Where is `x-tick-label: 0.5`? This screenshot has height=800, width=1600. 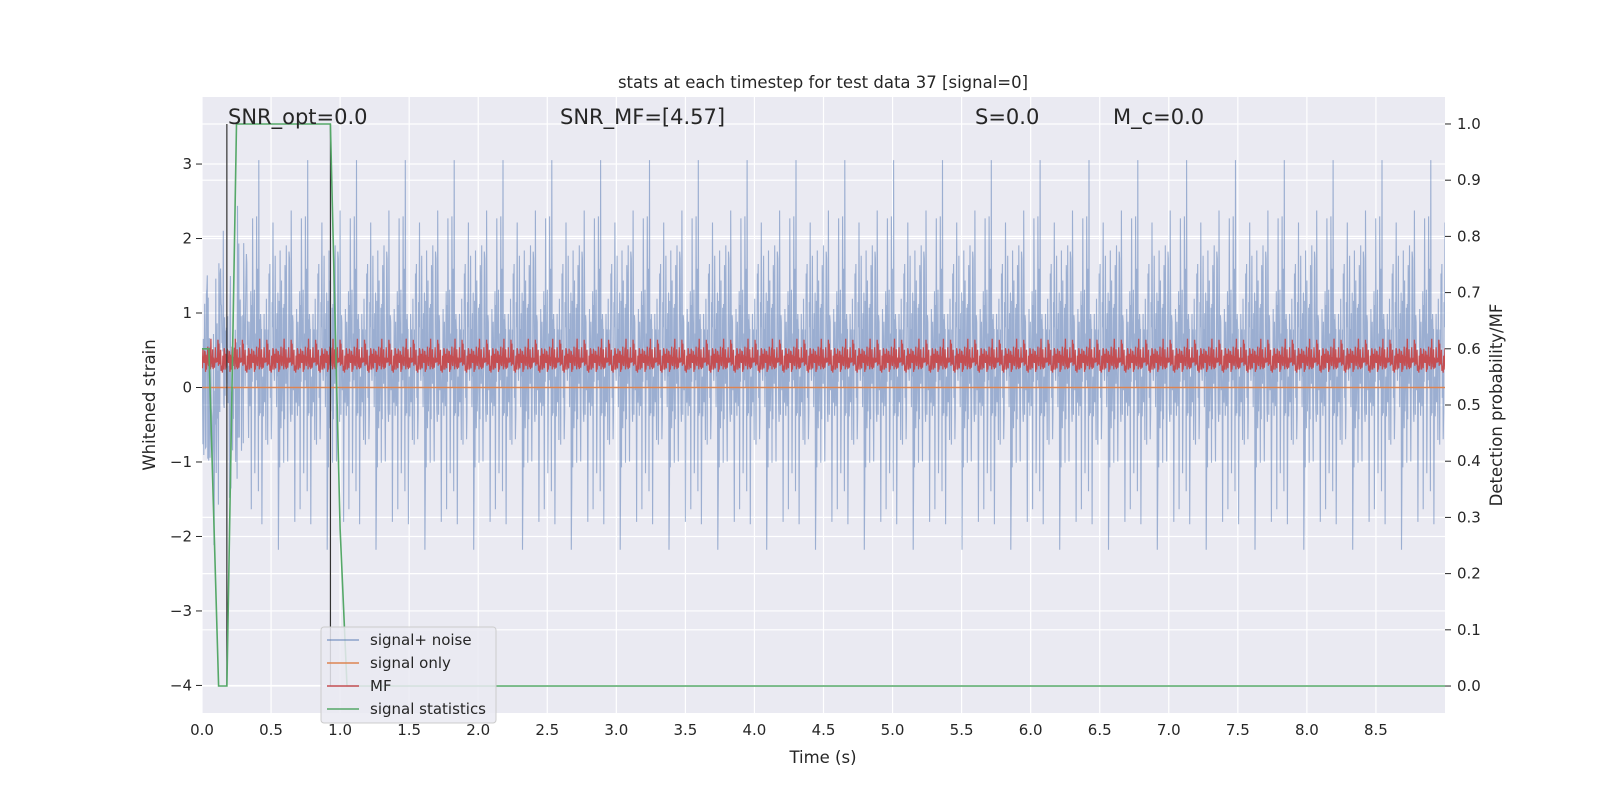 x-tick-label: 0.5 is located at coordinates (271, 730).